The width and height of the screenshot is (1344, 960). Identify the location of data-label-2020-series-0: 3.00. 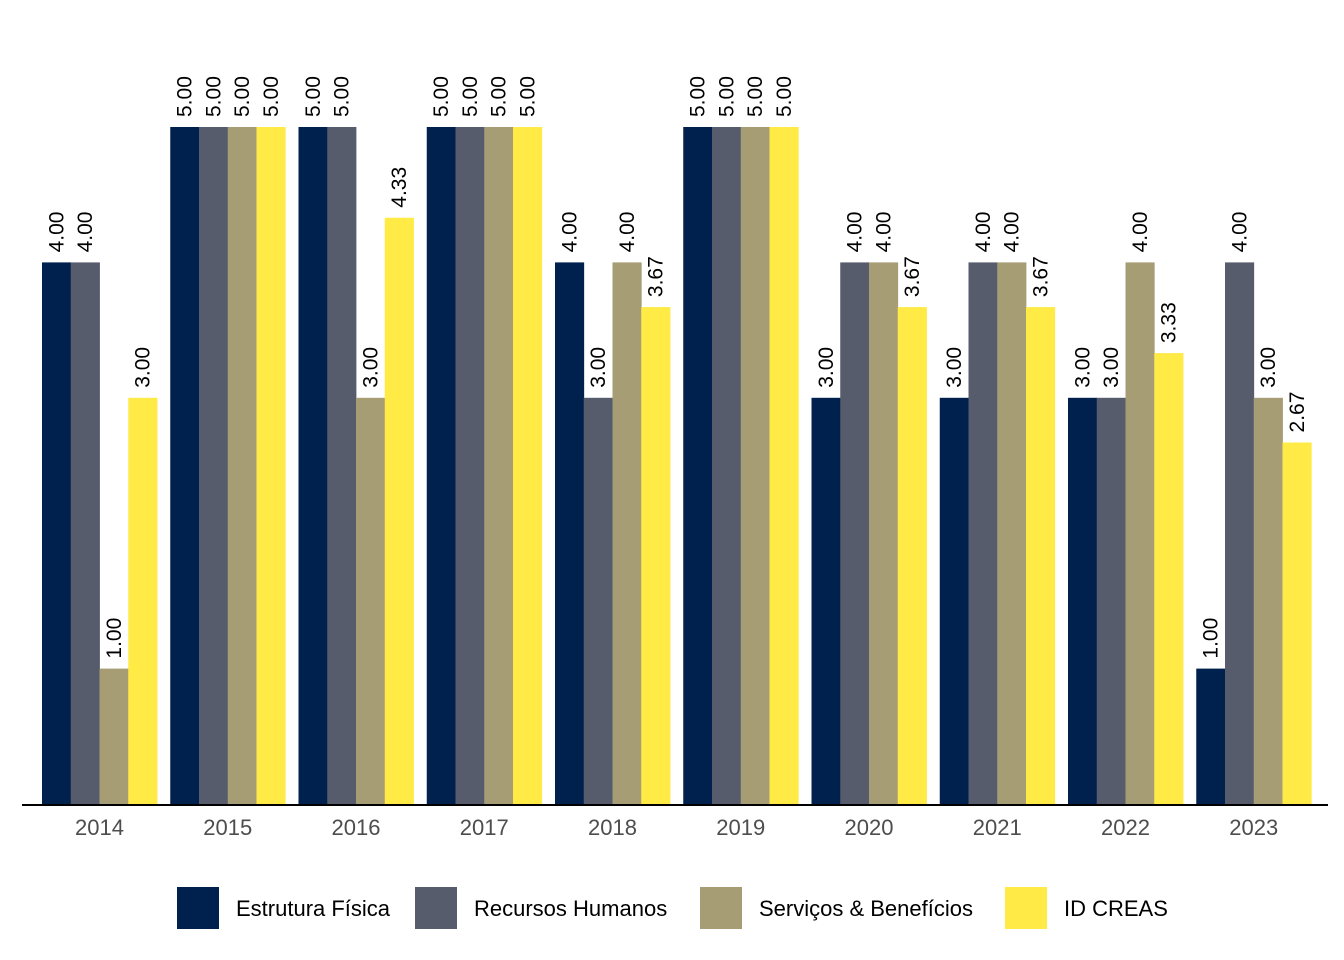
(826, 367).